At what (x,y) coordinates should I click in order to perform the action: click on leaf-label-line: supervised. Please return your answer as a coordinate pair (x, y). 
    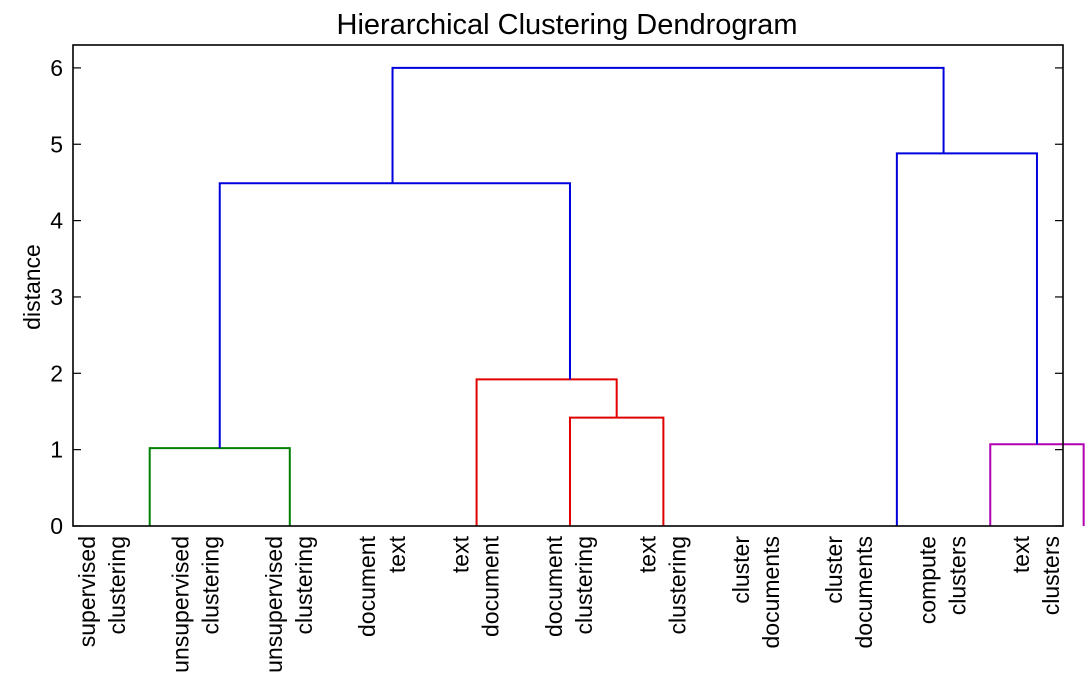
    Looking at the image, I should click on (87, 591).